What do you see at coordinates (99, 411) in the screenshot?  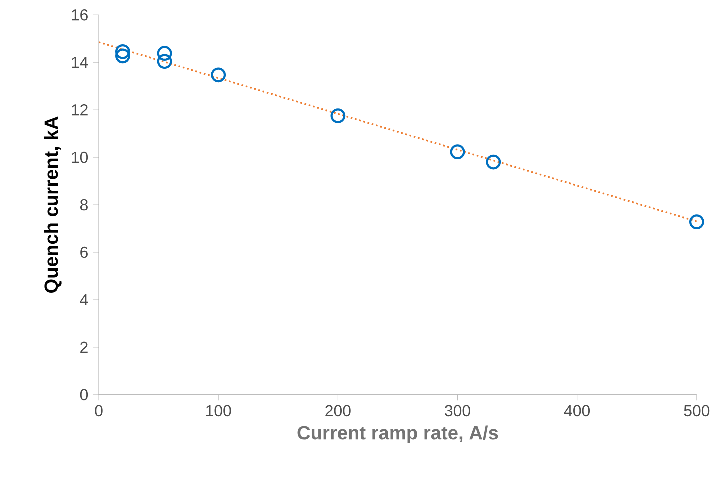 I see `x-tick-label: 0` at bounding box center [99, 411].